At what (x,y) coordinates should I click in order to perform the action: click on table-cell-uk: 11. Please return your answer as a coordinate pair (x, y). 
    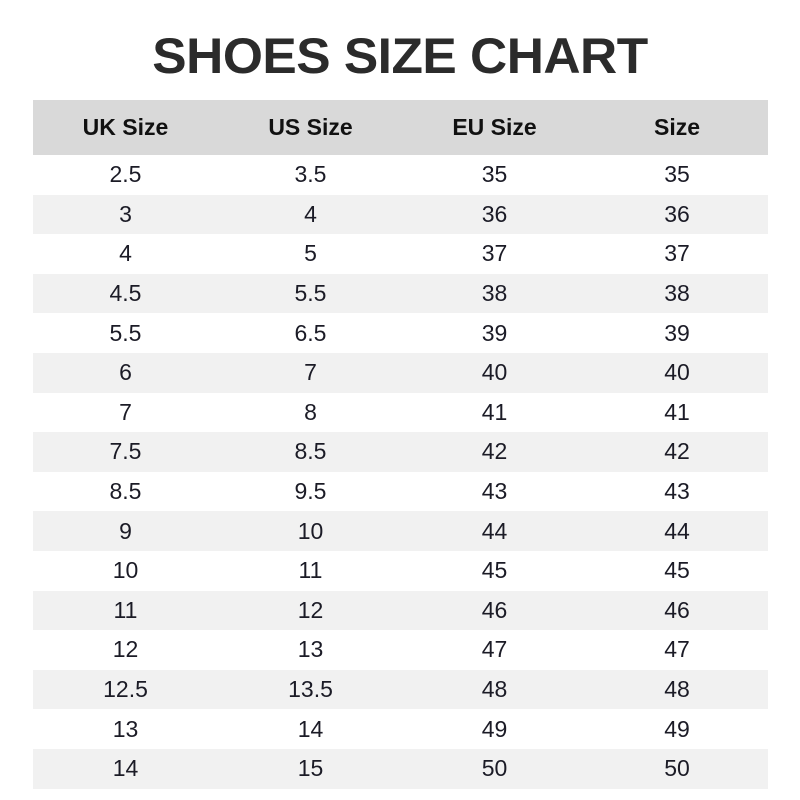
    Looking at the image, I should click on (125, 610).